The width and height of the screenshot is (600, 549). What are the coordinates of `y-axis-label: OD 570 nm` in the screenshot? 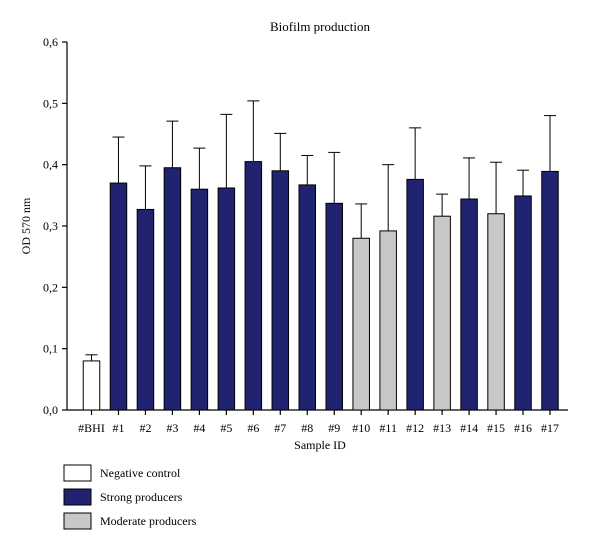 It's located at (26, 225).